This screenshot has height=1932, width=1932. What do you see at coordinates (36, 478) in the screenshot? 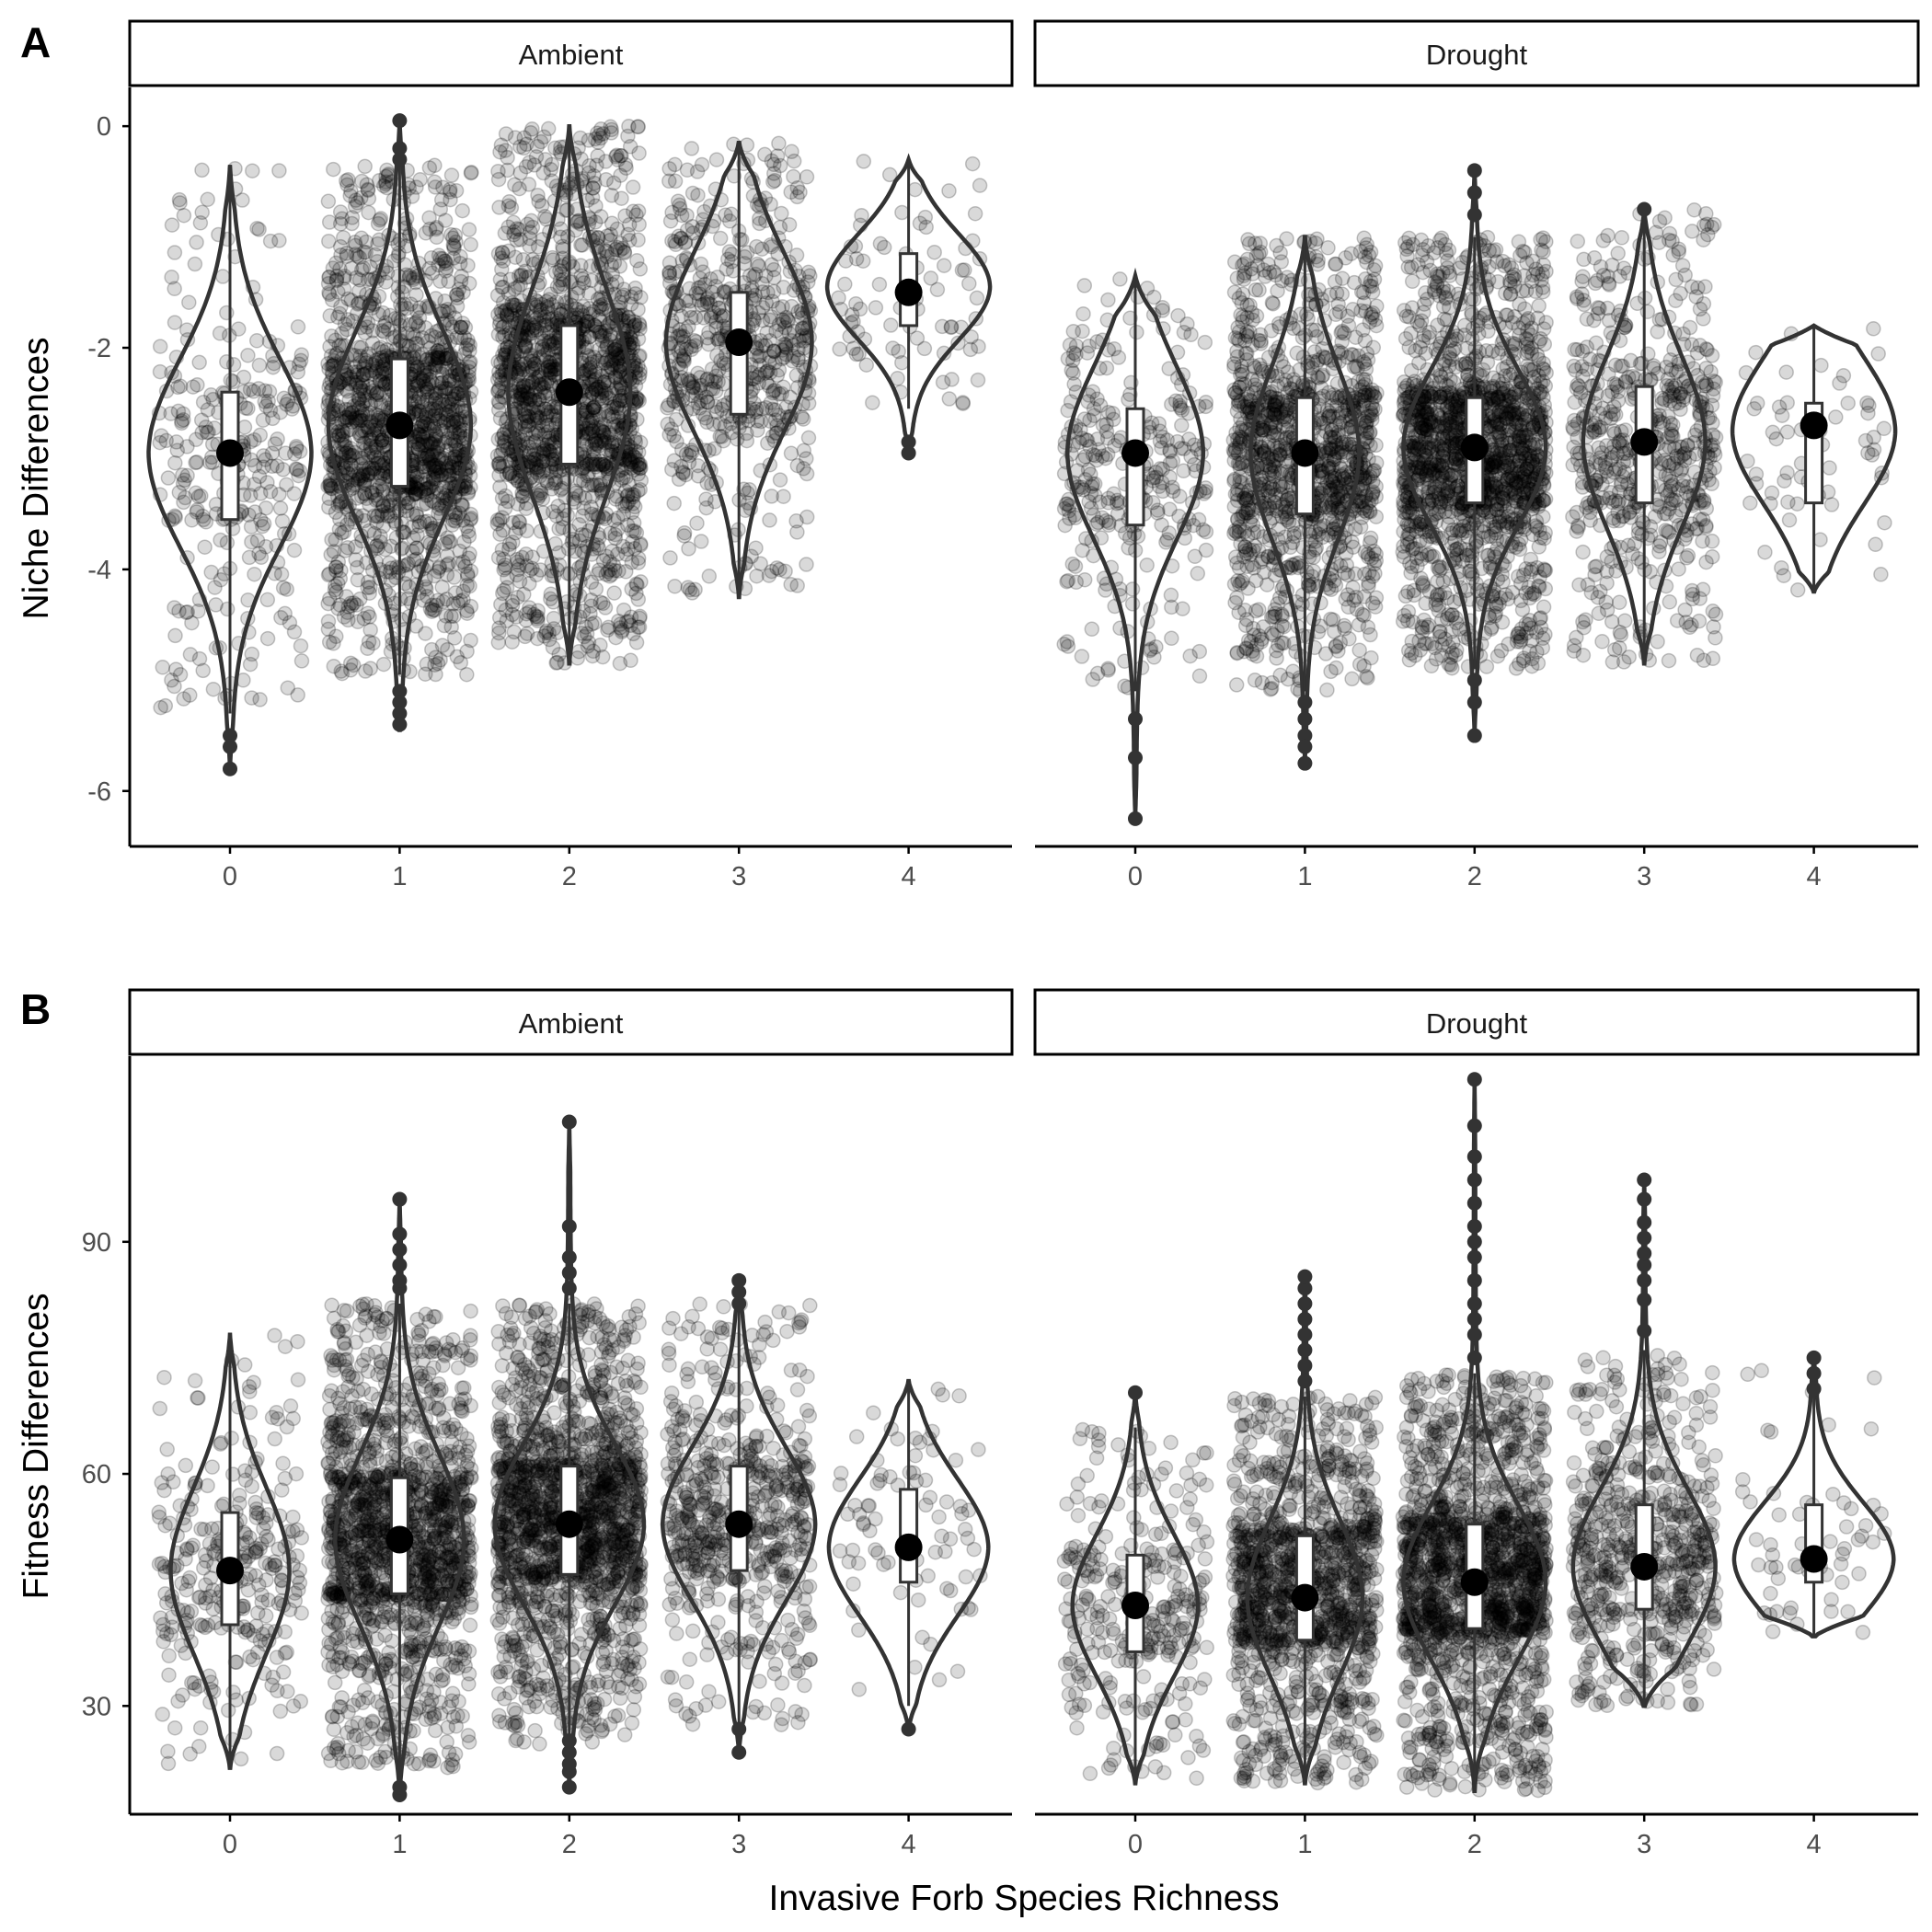
I see `y-axis-title-a: Niche Differences` at bounding box center [36, 478].